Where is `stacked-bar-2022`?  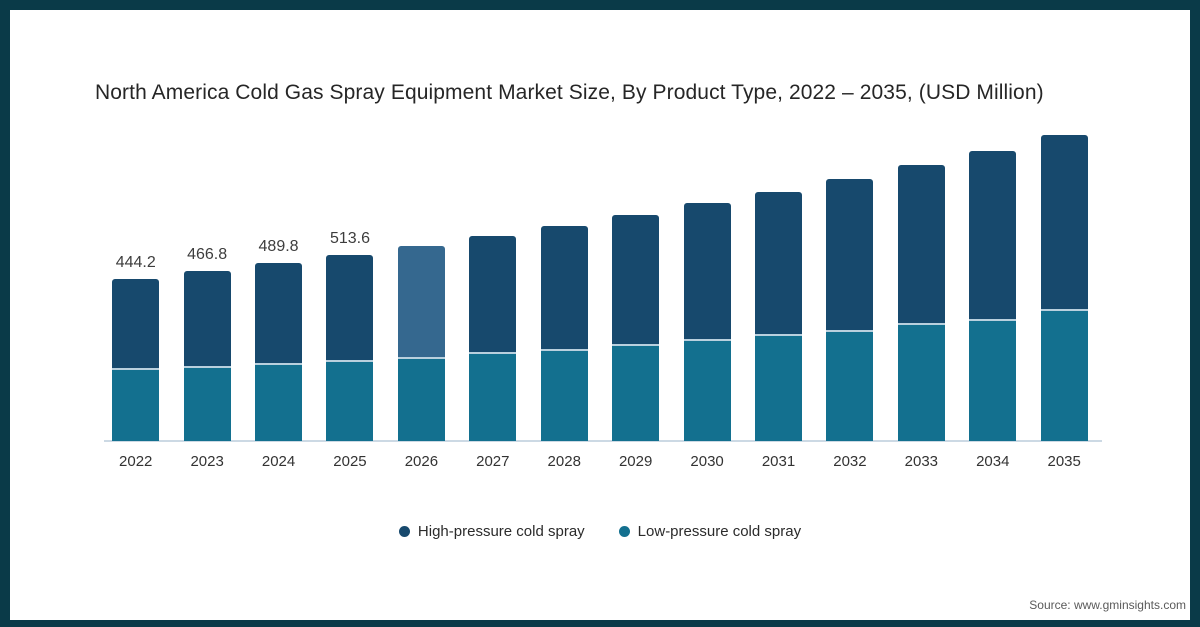
stacked-bar-2022 is located at coordinates (136, 360).